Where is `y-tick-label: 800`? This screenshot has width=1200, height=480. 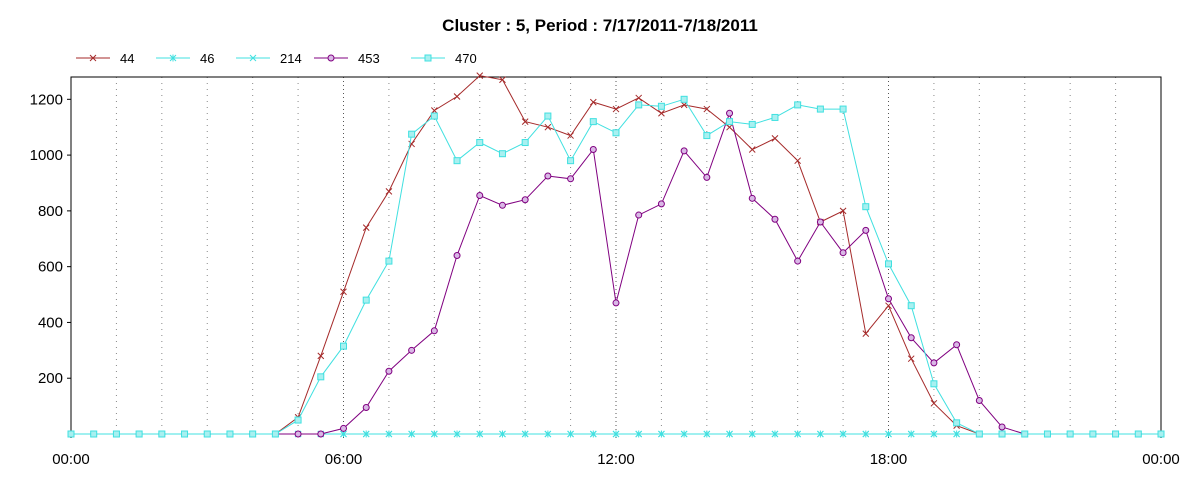 y-tick-label: 800 is located at coordinates (50, 211).